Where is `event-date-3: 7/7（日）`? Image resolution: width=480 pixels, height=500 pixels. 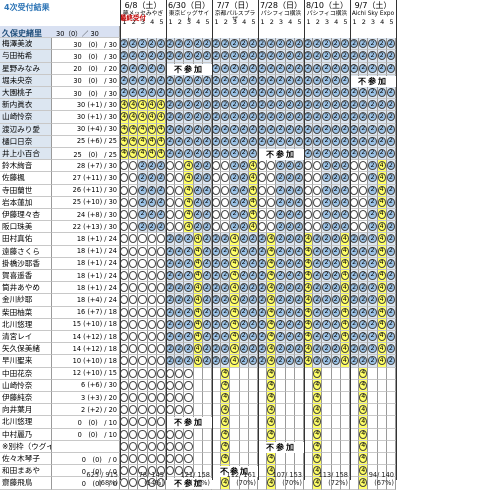
event-date-3: 7/7（日） is located at coordinates (235, 5).